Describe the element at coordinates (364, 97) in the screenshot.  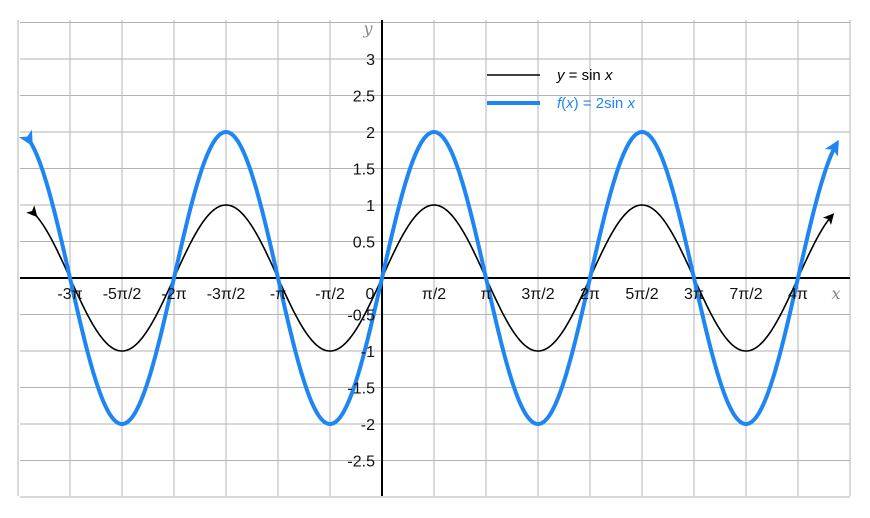
I see `y-tick-label: 2.5` at that location.